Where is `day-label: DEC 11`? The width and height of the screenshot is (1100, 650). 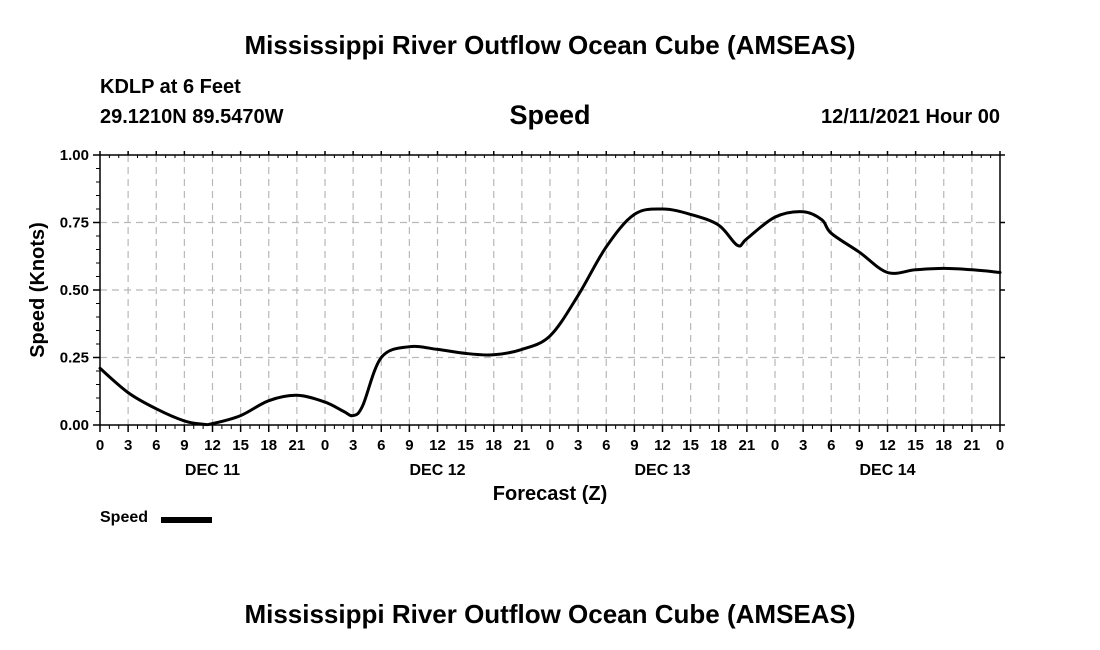 day-label: DEC 11 is located at coordinates (212, 470).